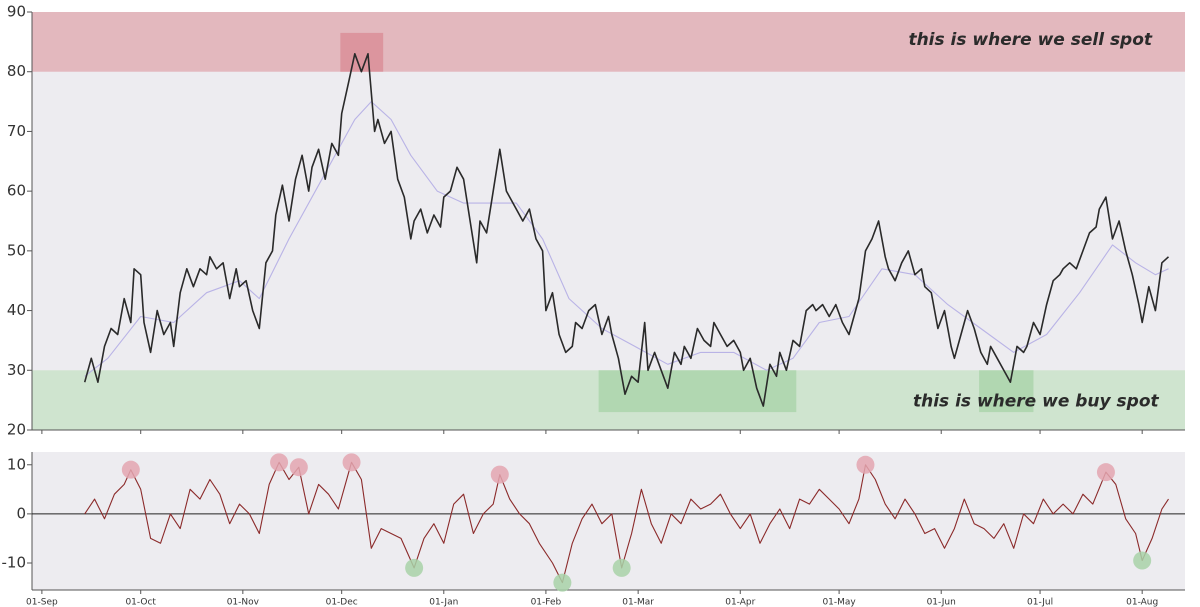 The image size is (1200, 607). Describe the element at coordinates (16, 430) in the screenshot. I see `y-tick-label: 20` at that location.